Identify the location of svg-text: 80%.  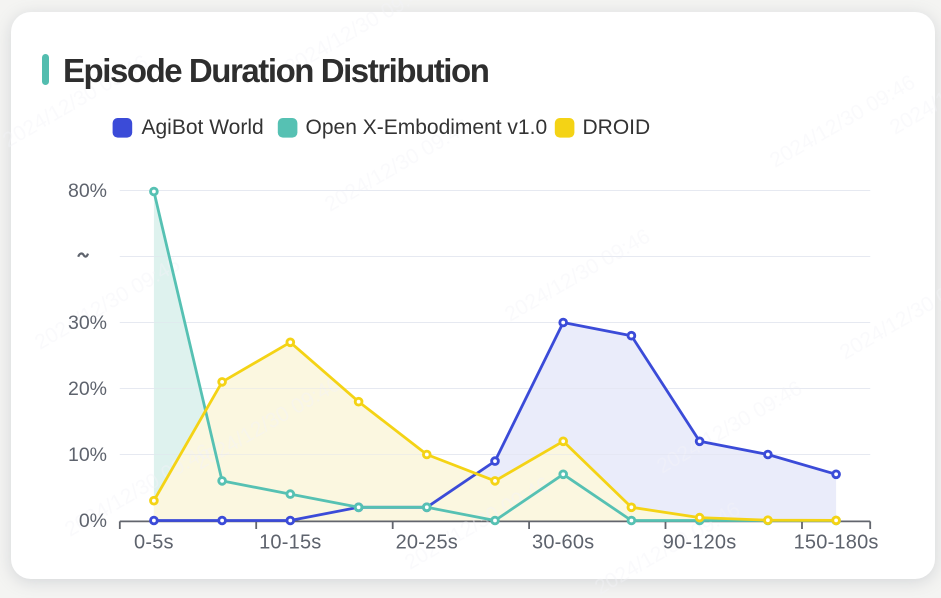
(87, 191).